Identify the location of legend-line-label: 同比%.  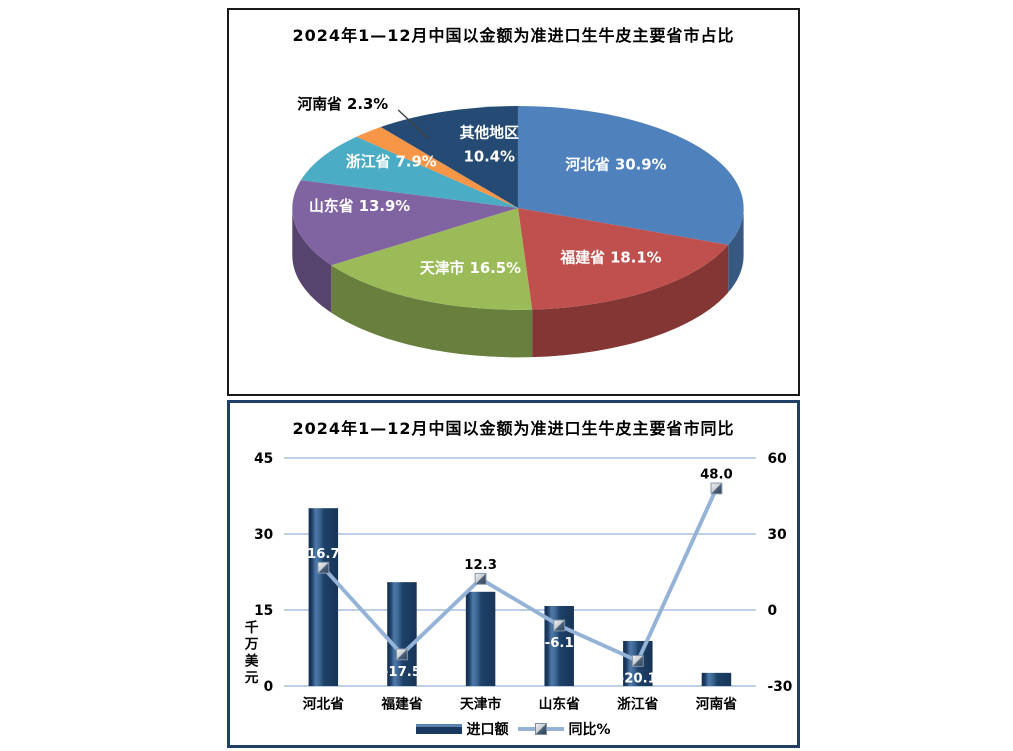
(589, 730).